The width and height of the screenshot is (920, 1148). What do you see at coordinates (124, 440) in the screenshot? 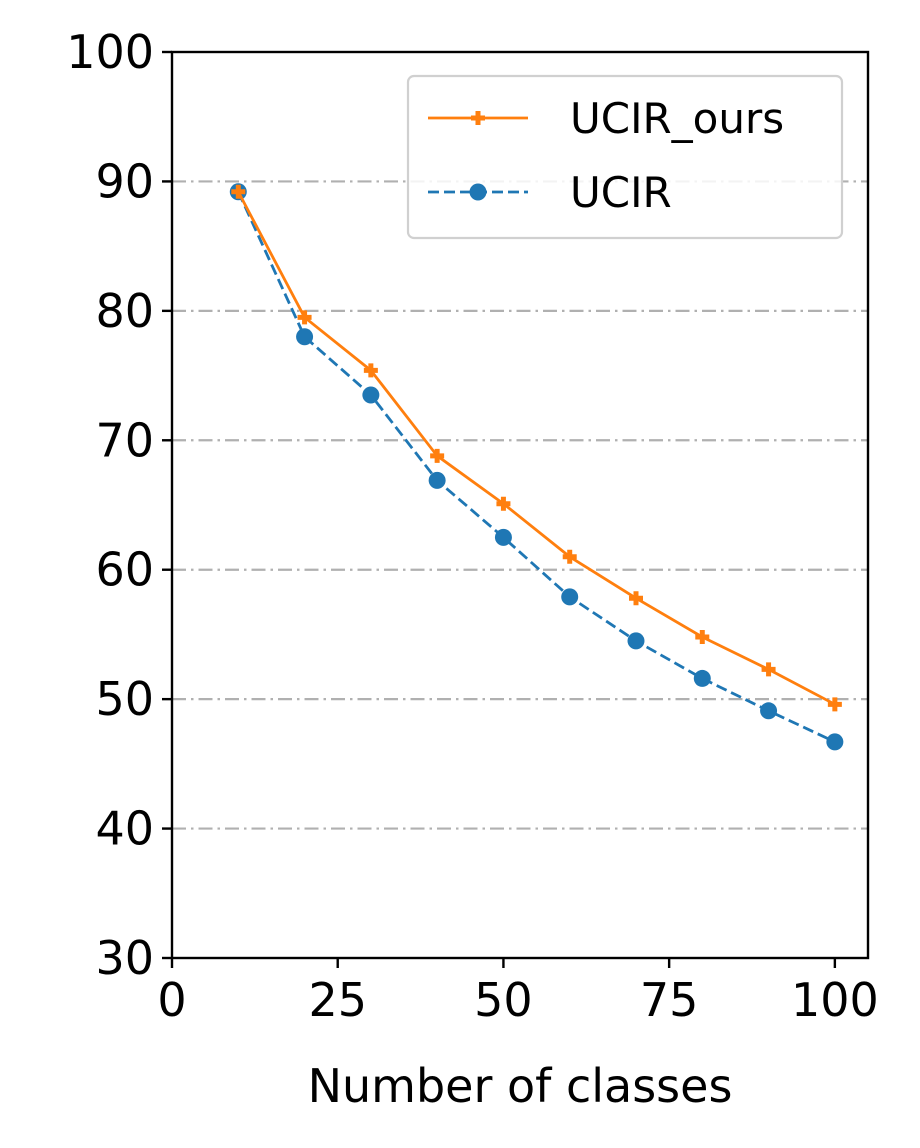
I see `y-tick-label-70: 70` at bounding box center [124, 440].